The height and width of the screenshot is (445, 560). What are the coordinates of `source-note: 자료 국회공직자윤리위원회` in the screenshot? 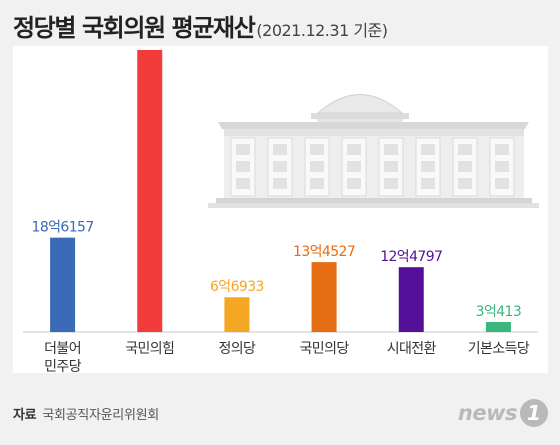 It's located at (86, 413).